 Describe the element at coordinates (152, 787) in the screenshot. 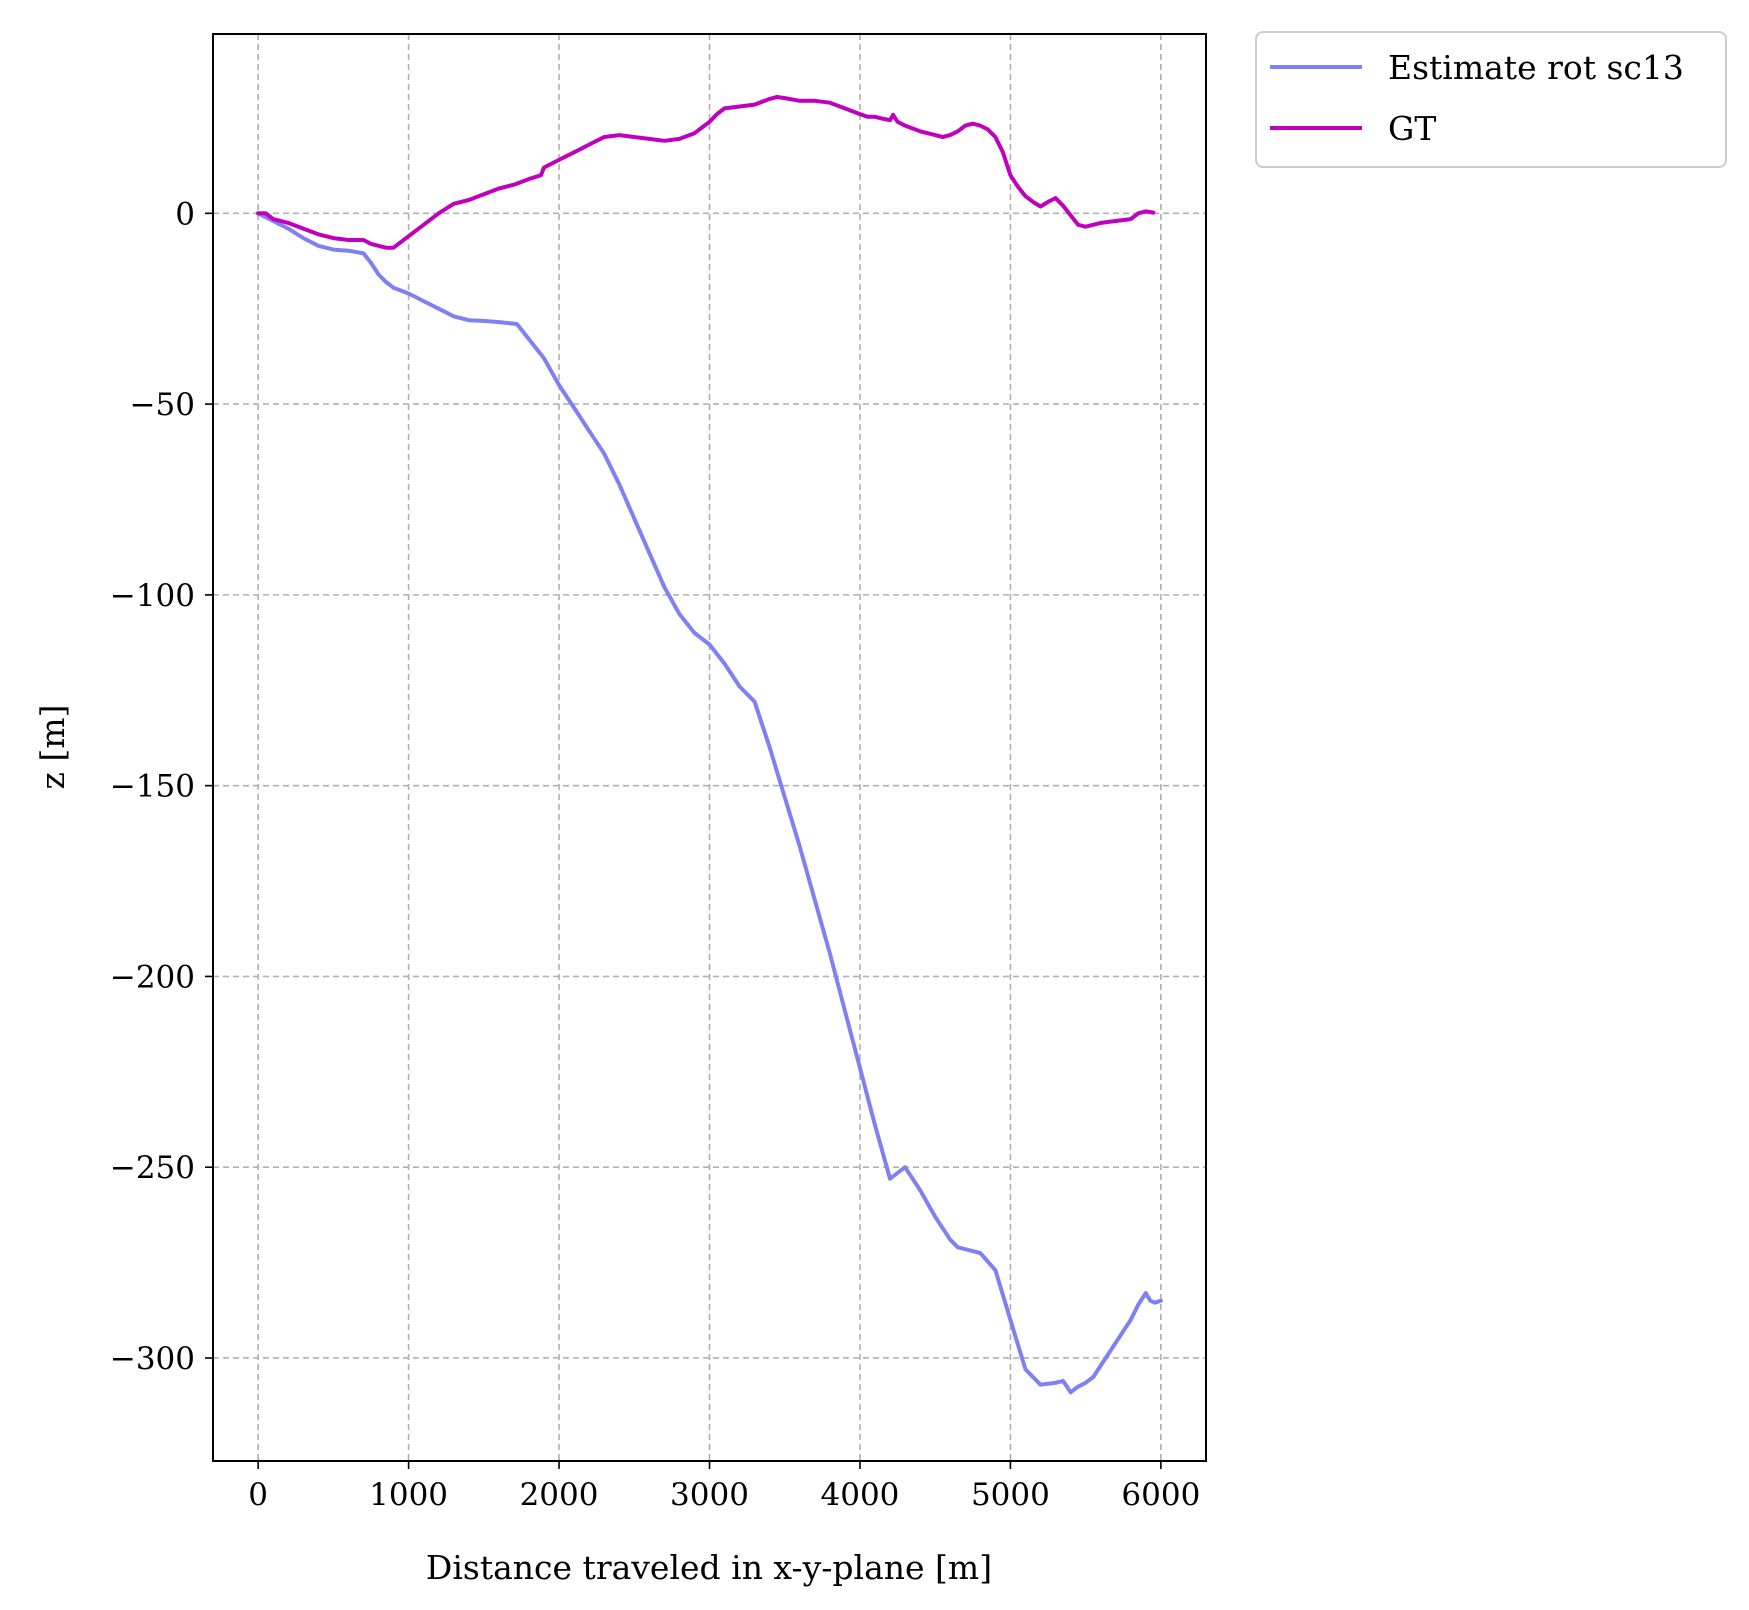

I see `y-tick-label: −150` at that location.